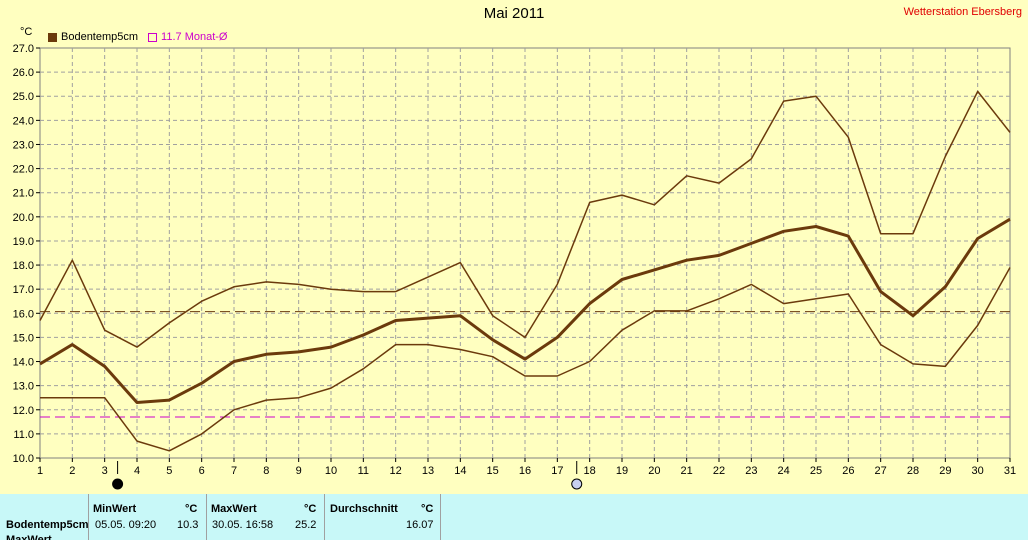  Describe the element at coordinates (23, 387) in the screenshot. I see `y-tick-label: 13.0` at that location.